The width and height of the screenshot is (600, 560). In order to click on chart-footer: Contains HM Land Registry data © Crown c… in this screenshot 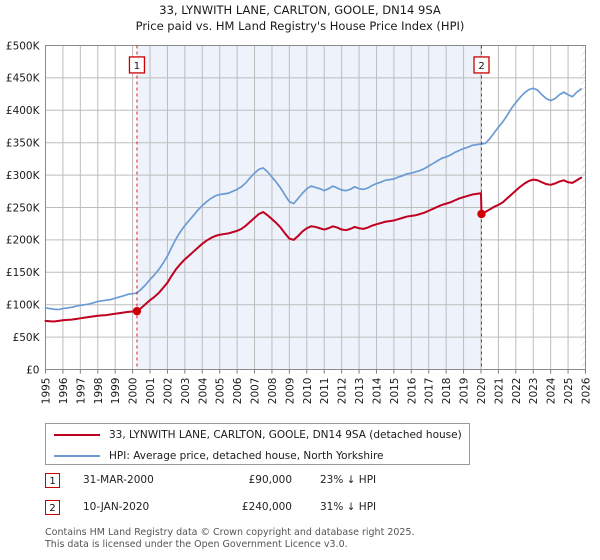, I will do `click(315, 538)`.